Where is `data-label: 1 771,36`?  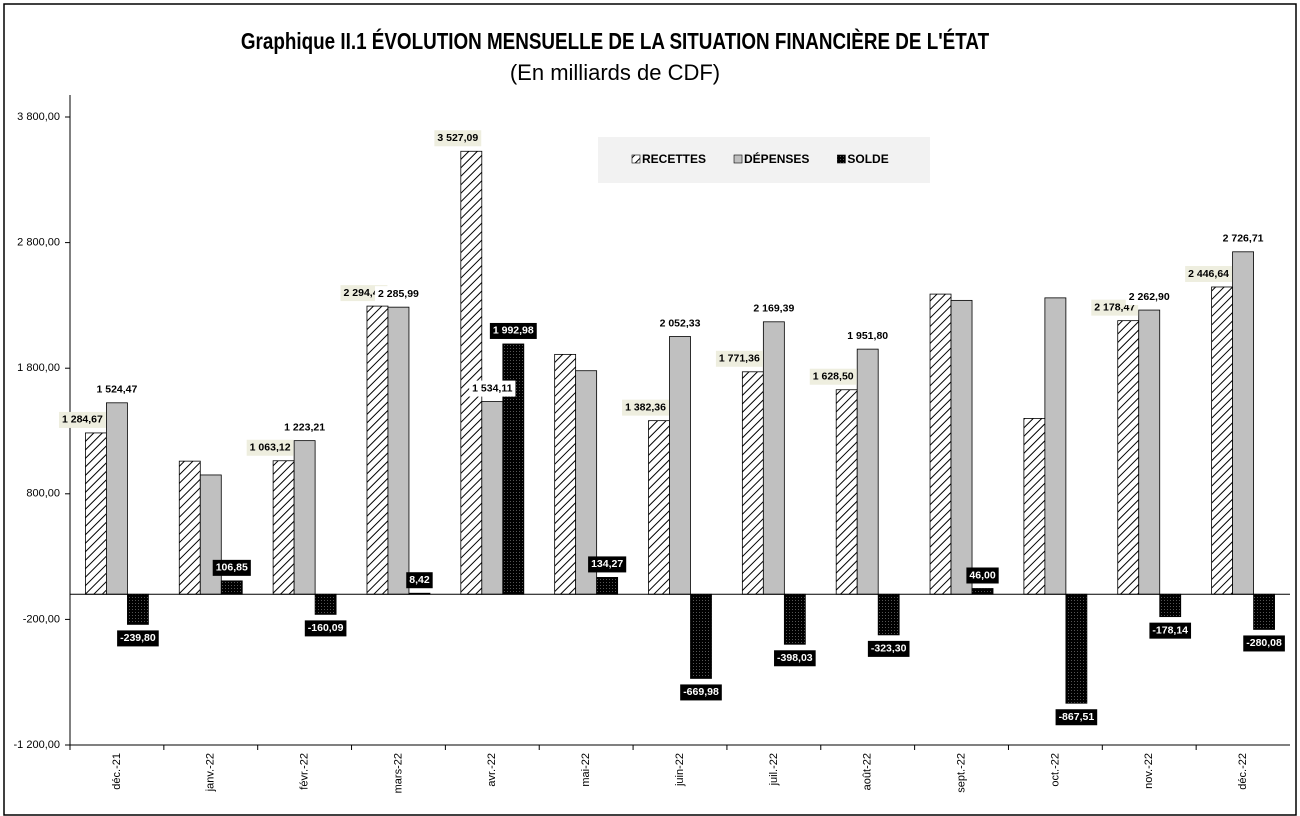
data-label: 1 771,36 is located at coordinates (739, 359).